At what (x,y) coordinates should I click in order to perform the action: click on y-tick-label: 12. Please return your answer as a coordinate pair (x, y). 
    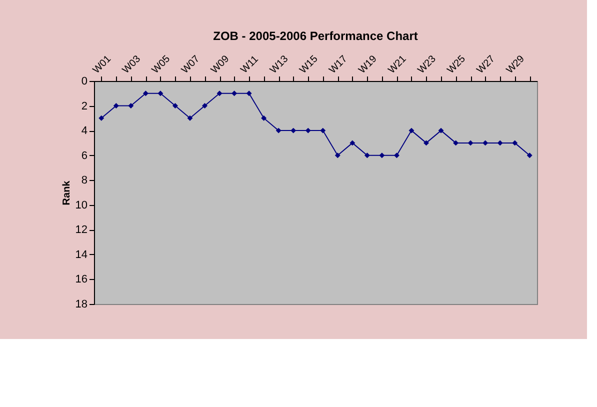
    Looking at the image, I should click on (81, 230).